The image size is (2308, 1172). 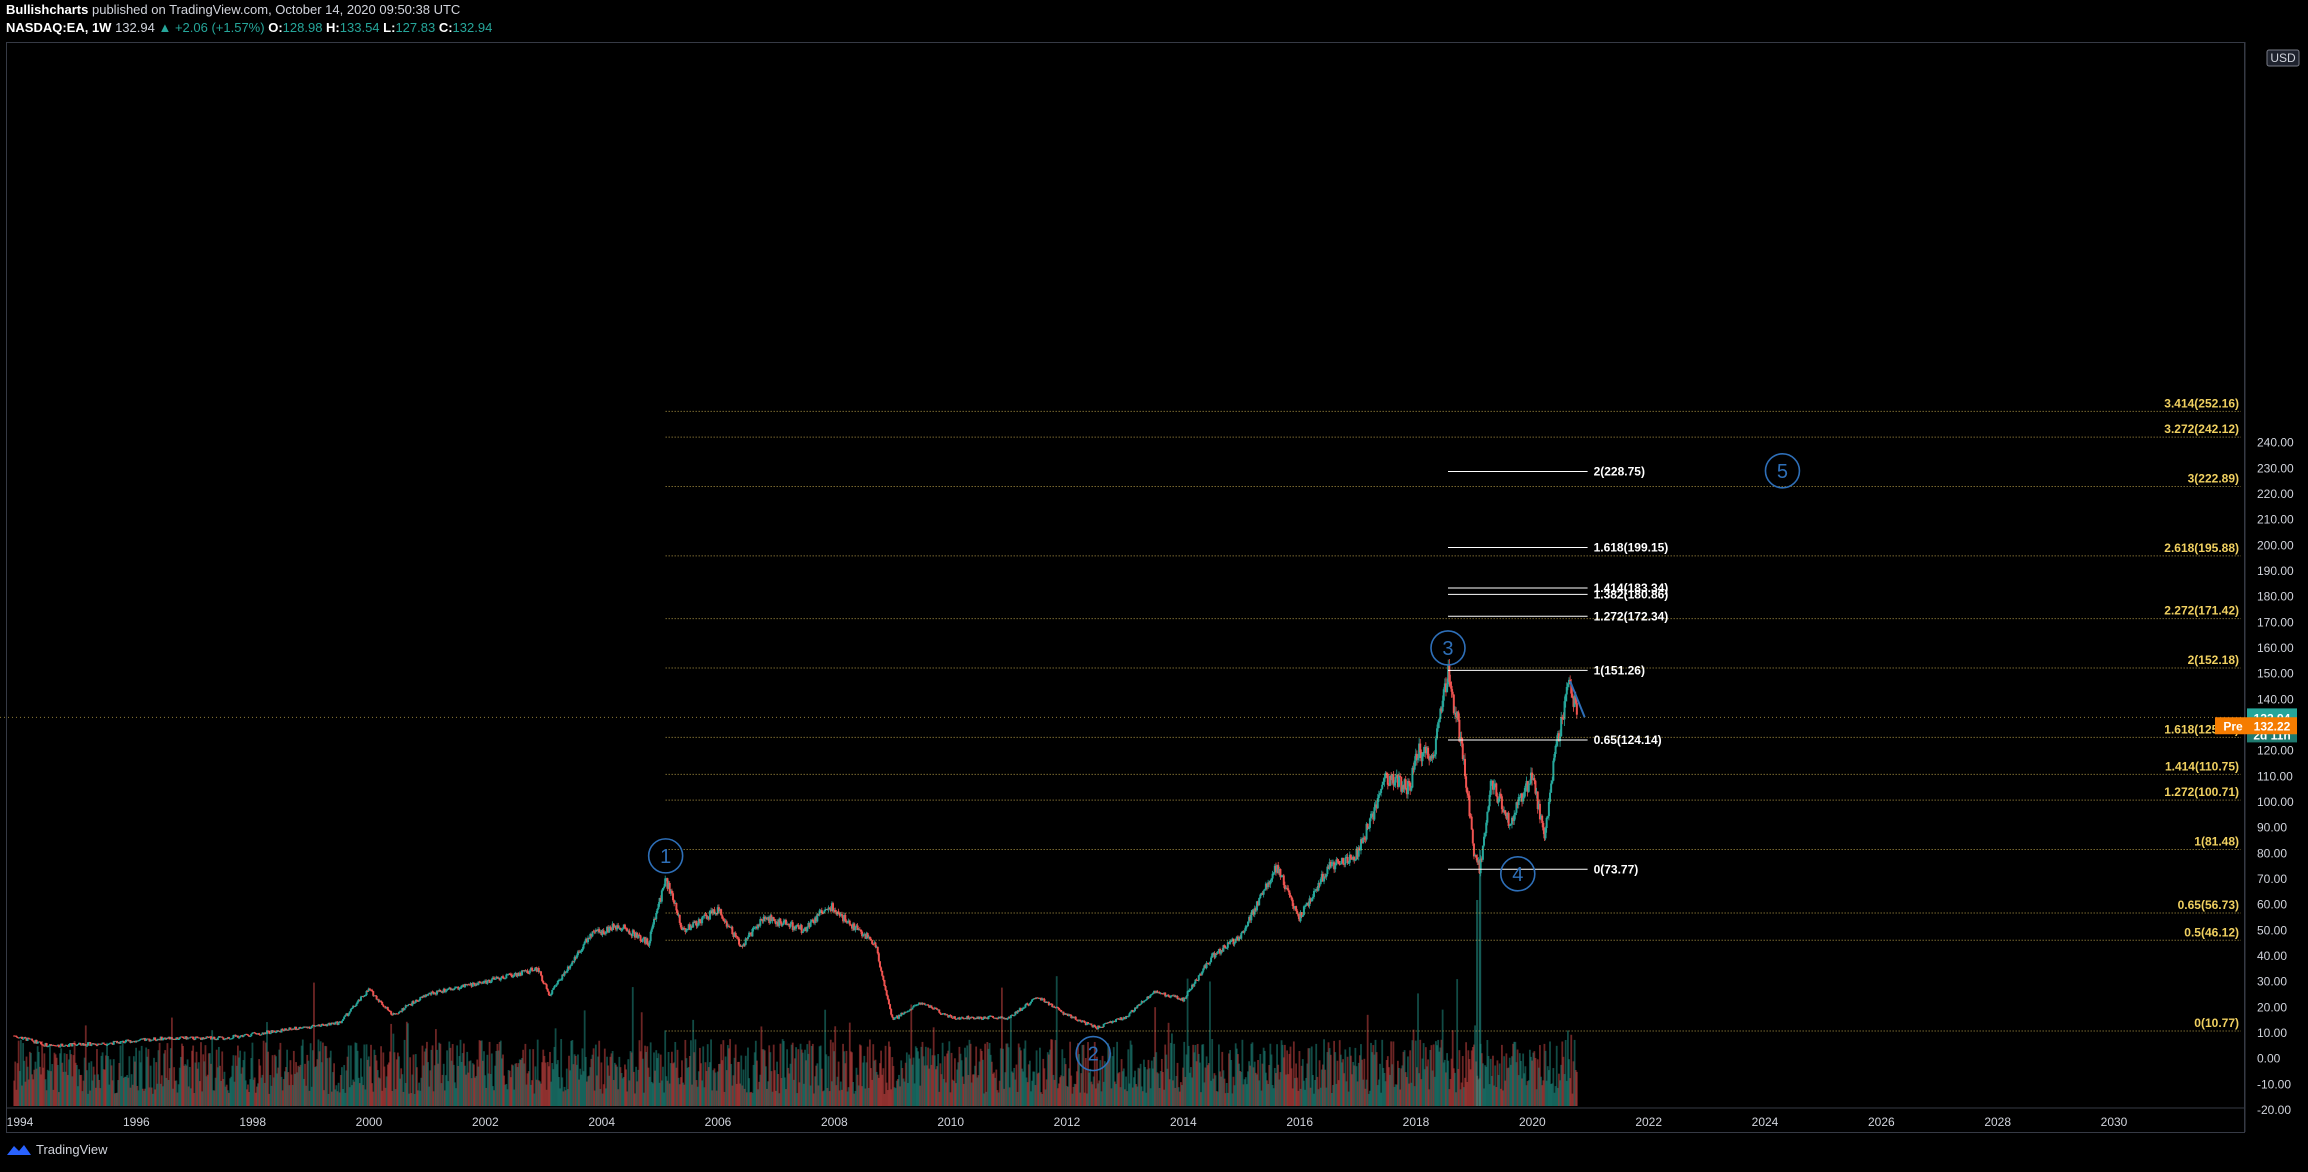 I want to click on x-tick-label: 2010, so click(x=950, y=1122).